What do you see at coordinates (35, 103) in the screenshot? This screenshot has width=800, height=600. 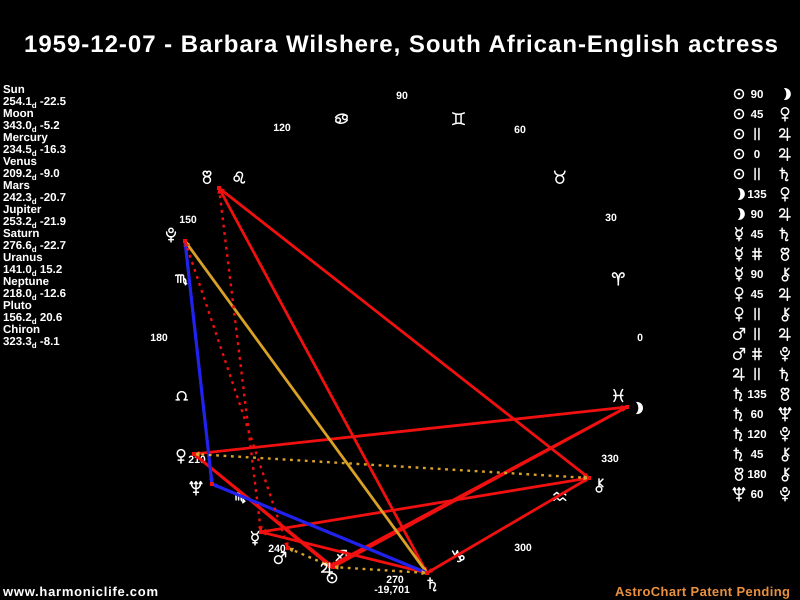 I see `svg-text: 254.1d -22.5` at bounding box center [35, 103].